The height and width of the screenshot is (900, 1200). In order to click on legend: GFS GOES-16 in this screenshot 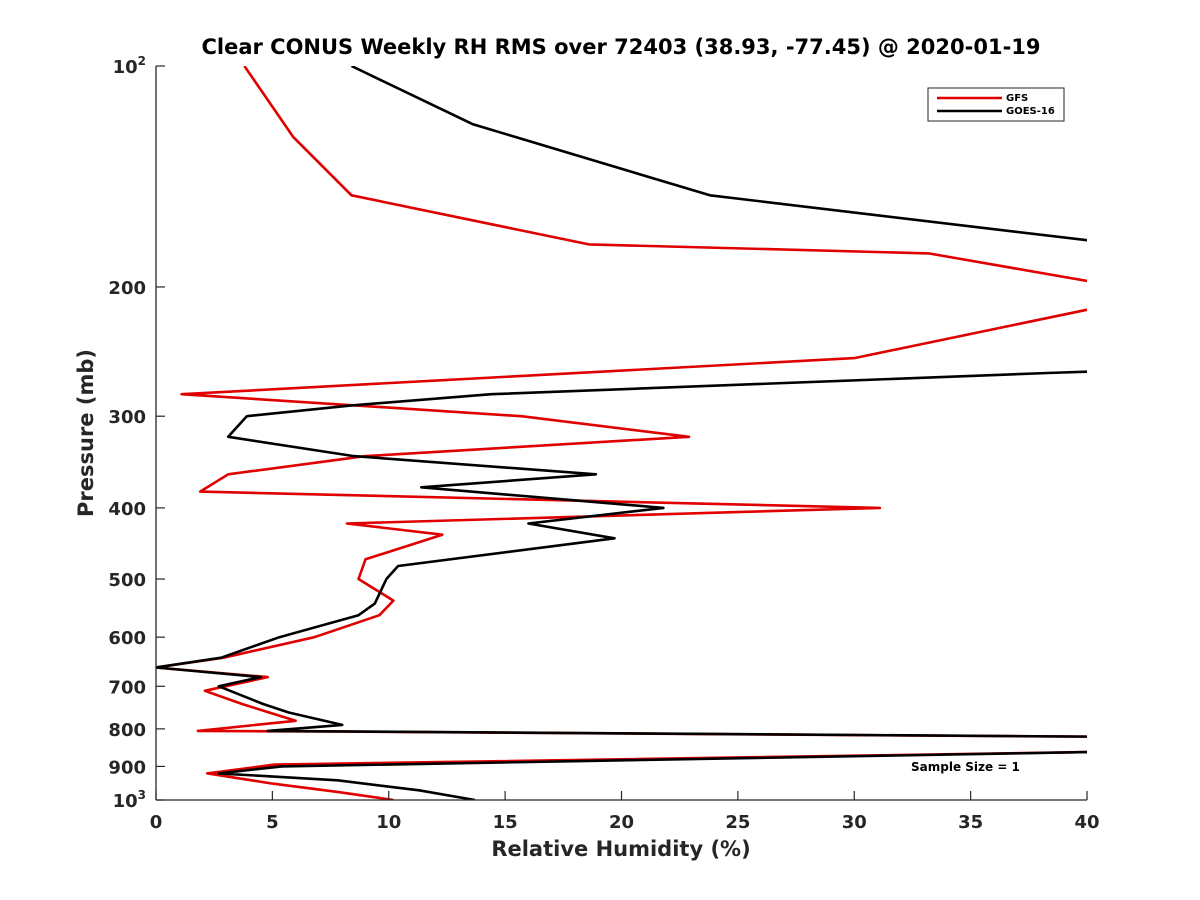, I will do `click(996, 104)`.